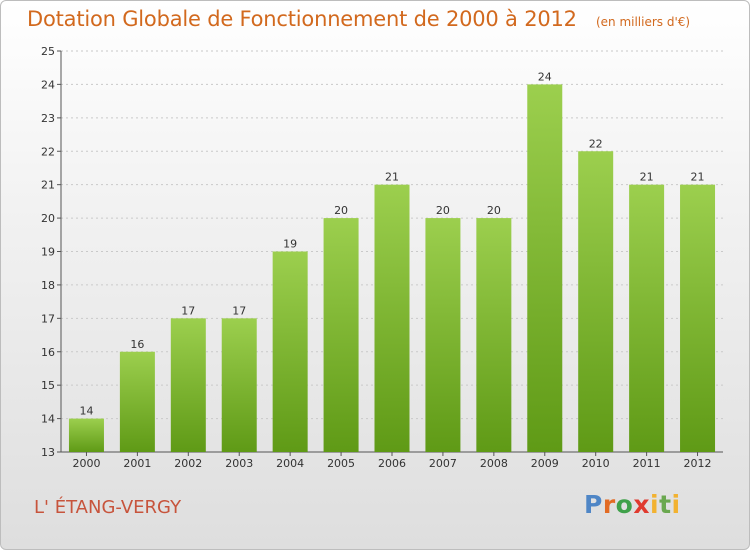  I want to click on ytick-label-24: 24, so click(48, 84).